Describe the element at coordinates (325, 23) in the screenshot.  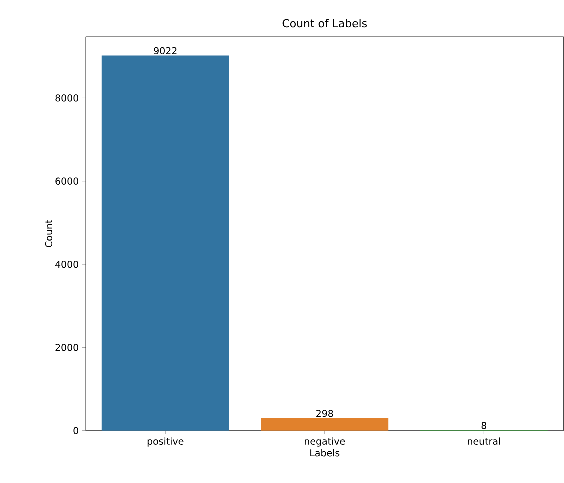
I see `chart-title: Count of Labels` at that location.